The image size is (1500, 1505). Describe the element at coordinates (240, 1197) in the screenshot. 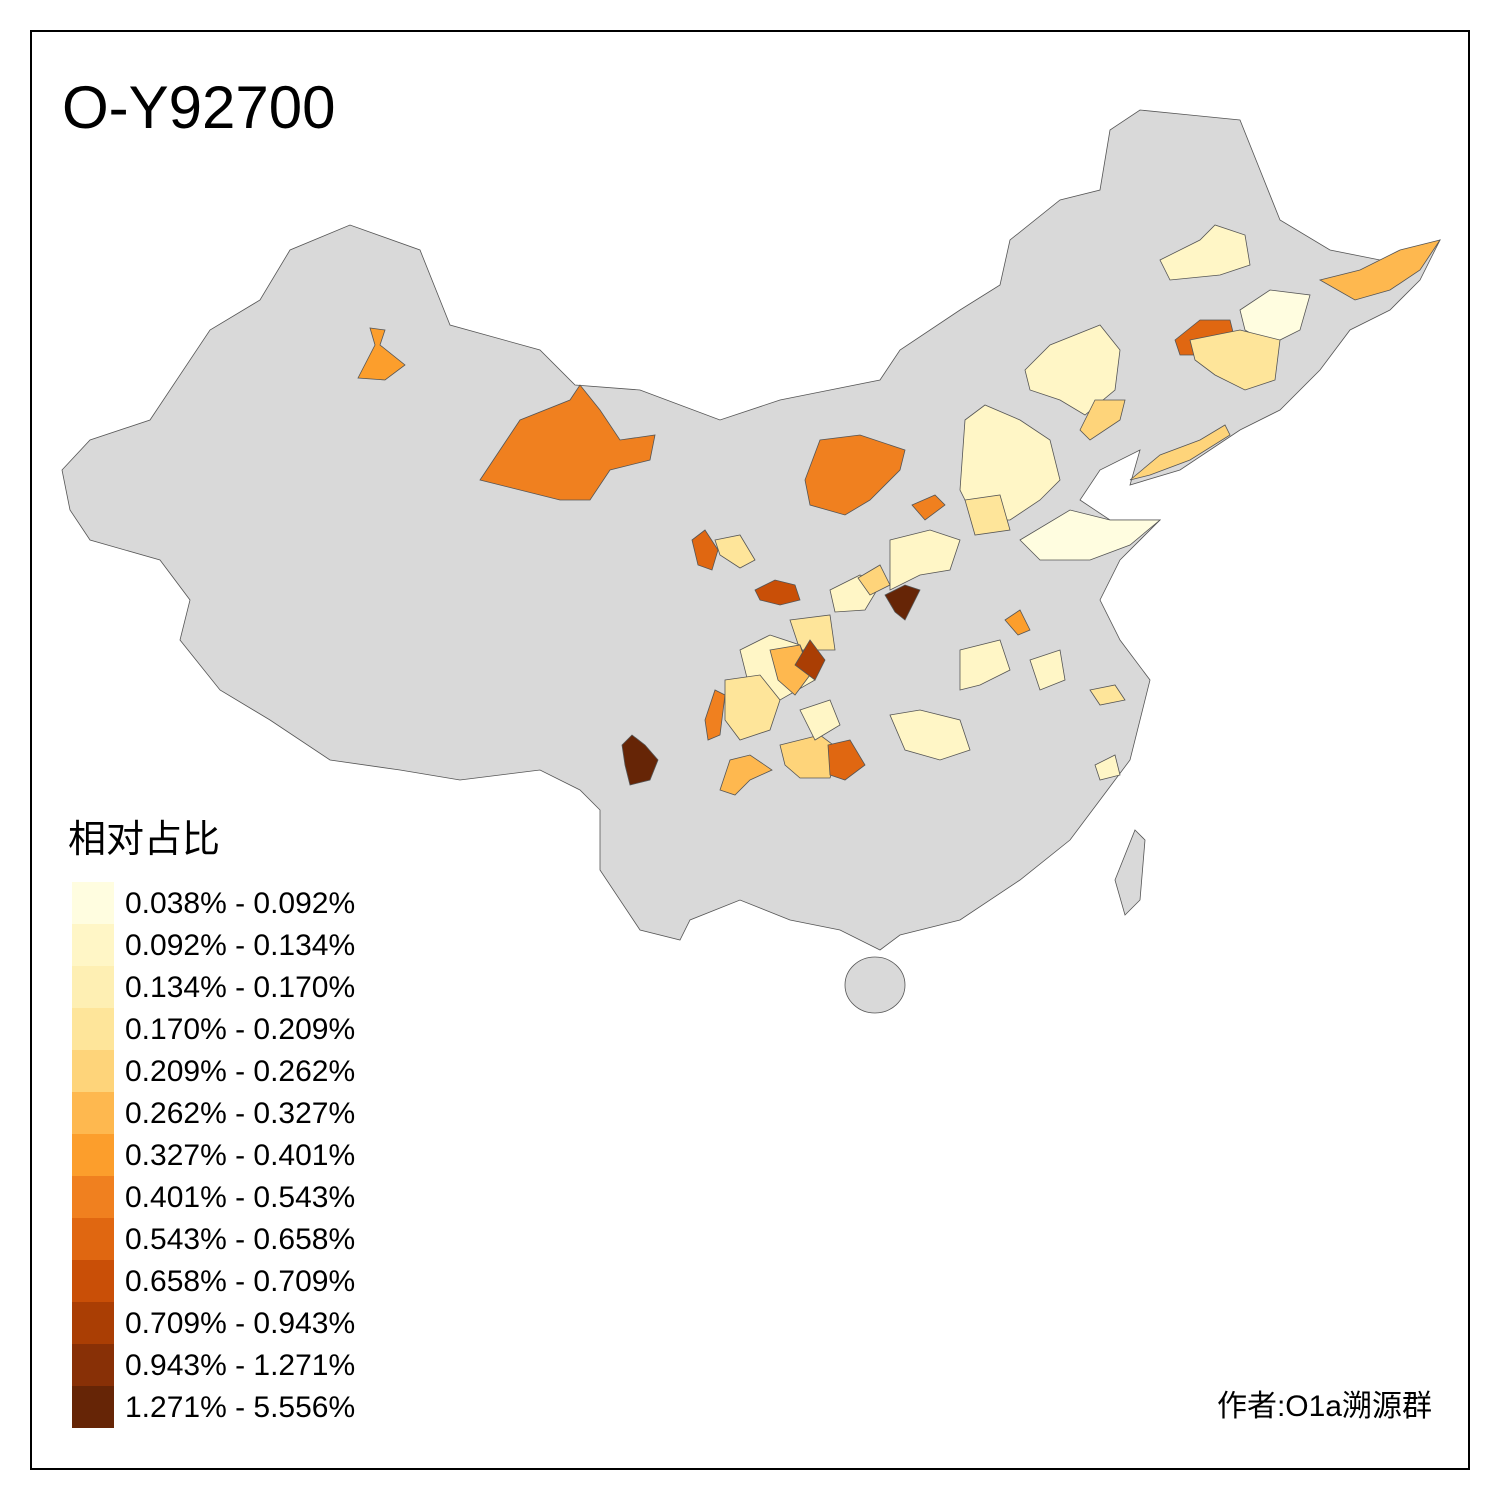

I see `legend-label: 0.401% - 0.543%` at that location.